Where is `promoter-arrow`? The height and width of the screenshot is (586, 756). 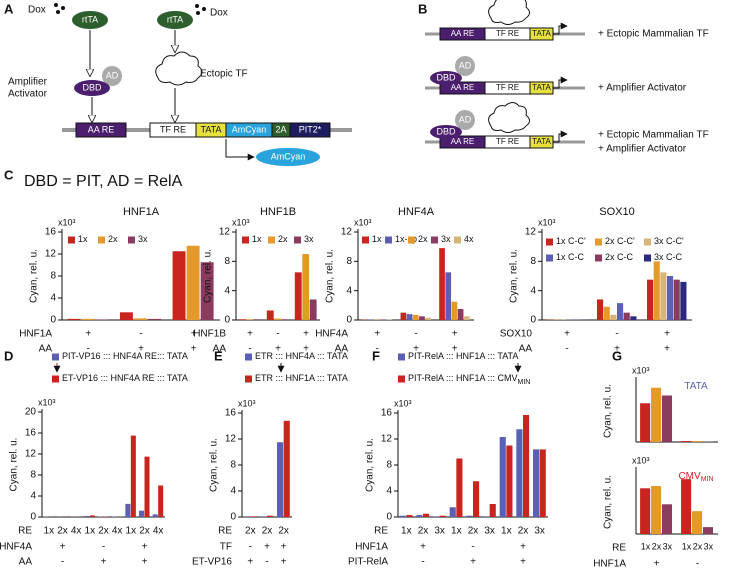 promoter-arrow is located at coordinates (560, 136).